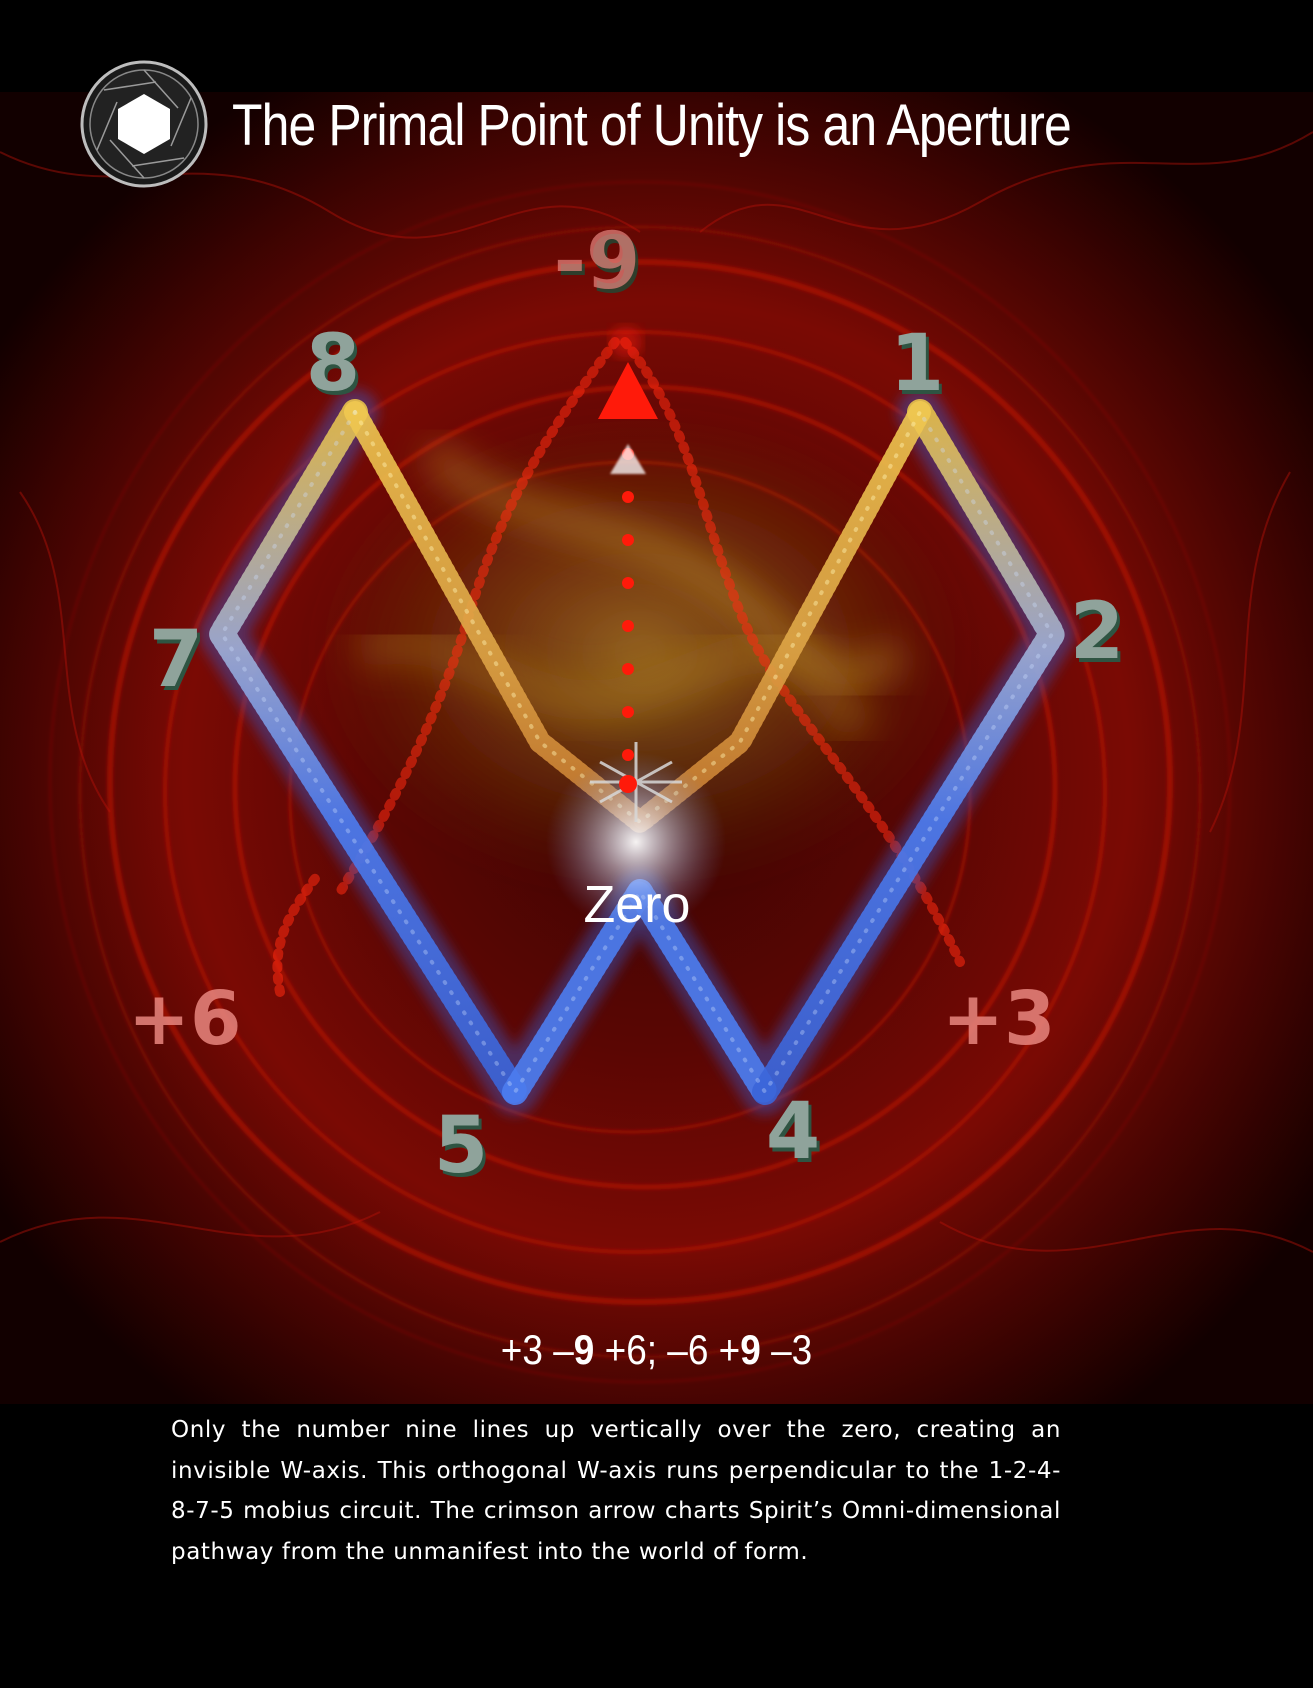 This screenshot has width=1313, height=1688. Describe the element at coordinates (652, 125) in the screenshot. I see `page-title: The Primal Point of Unity is an Aperture` at that location.